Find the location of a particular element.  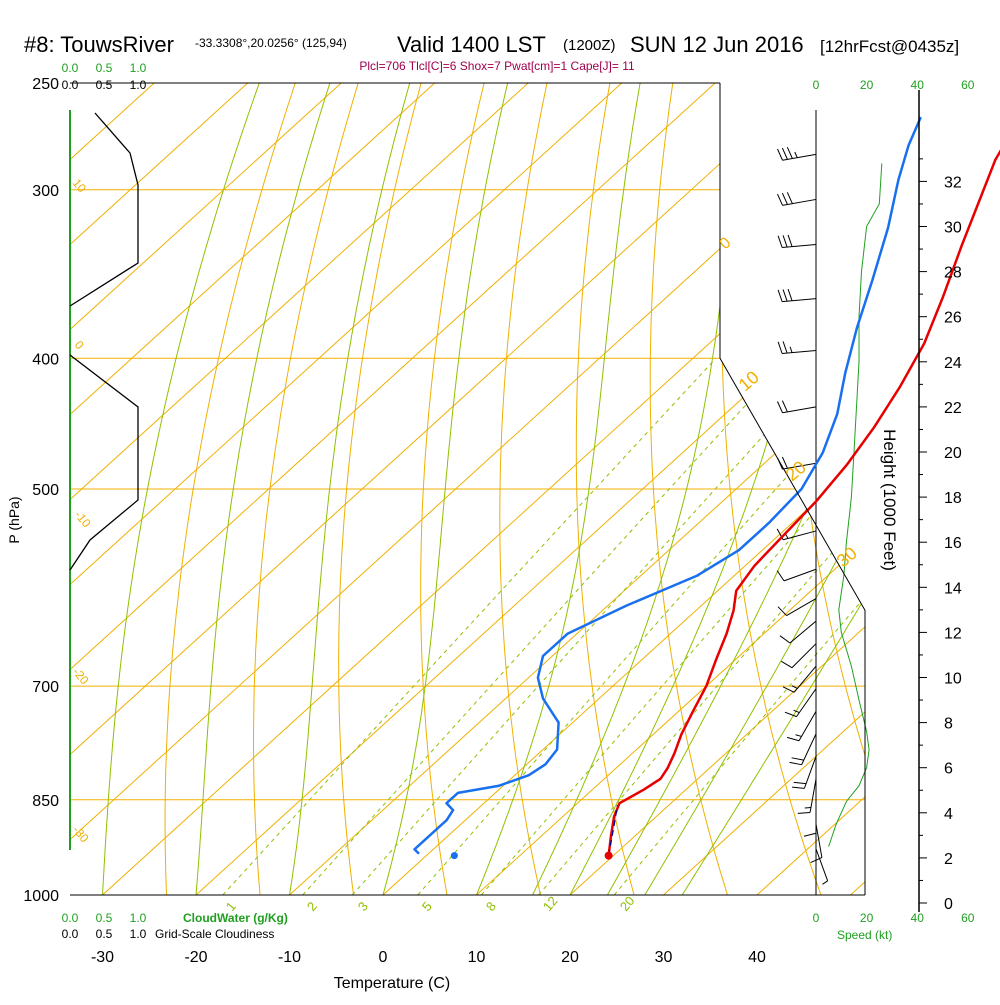

dry-adiabat-line is located at coordinates (993, 489).